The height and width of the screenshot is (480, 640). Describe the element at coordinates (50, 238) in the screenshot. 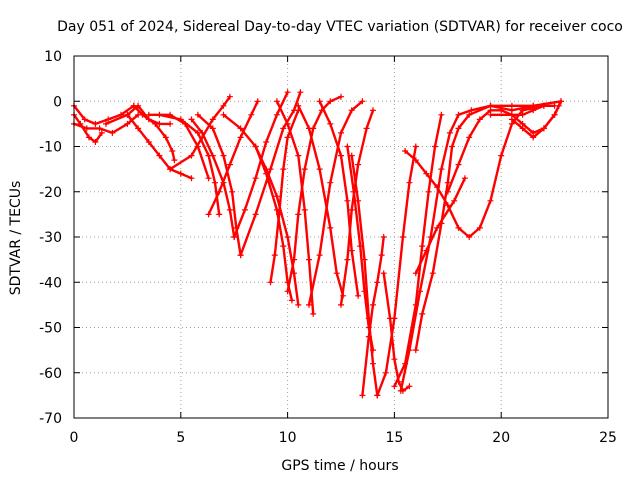

I see `y-tick-label: -30` at that location.